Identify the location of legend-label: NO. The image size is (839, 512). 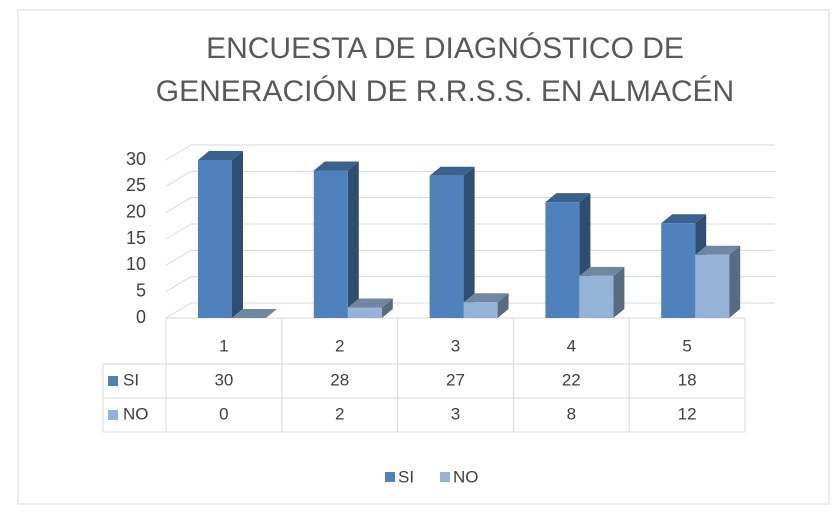
(466, 476).